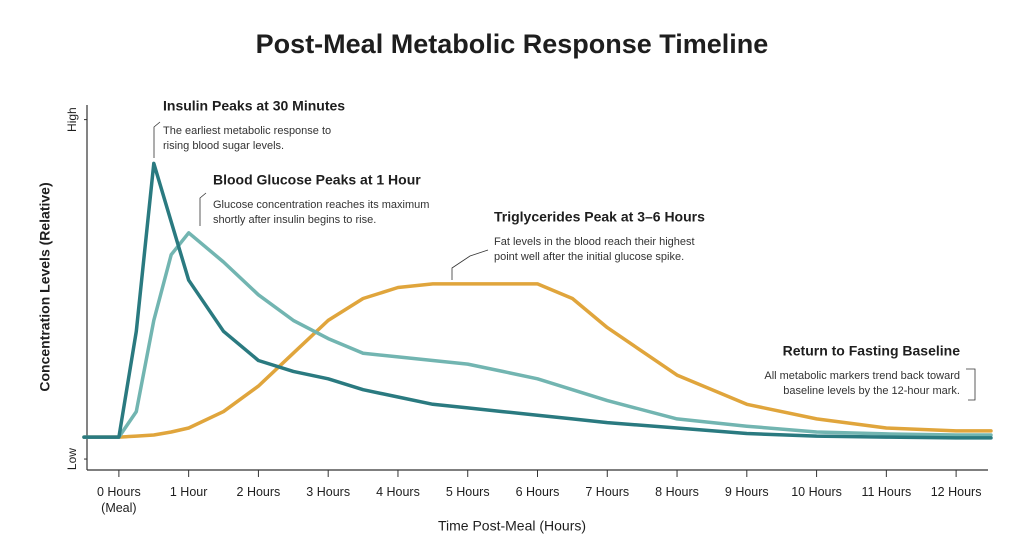 This screenshot has height=552, width=1024. I want to click on y-tick-label: High, so click(72, 119).